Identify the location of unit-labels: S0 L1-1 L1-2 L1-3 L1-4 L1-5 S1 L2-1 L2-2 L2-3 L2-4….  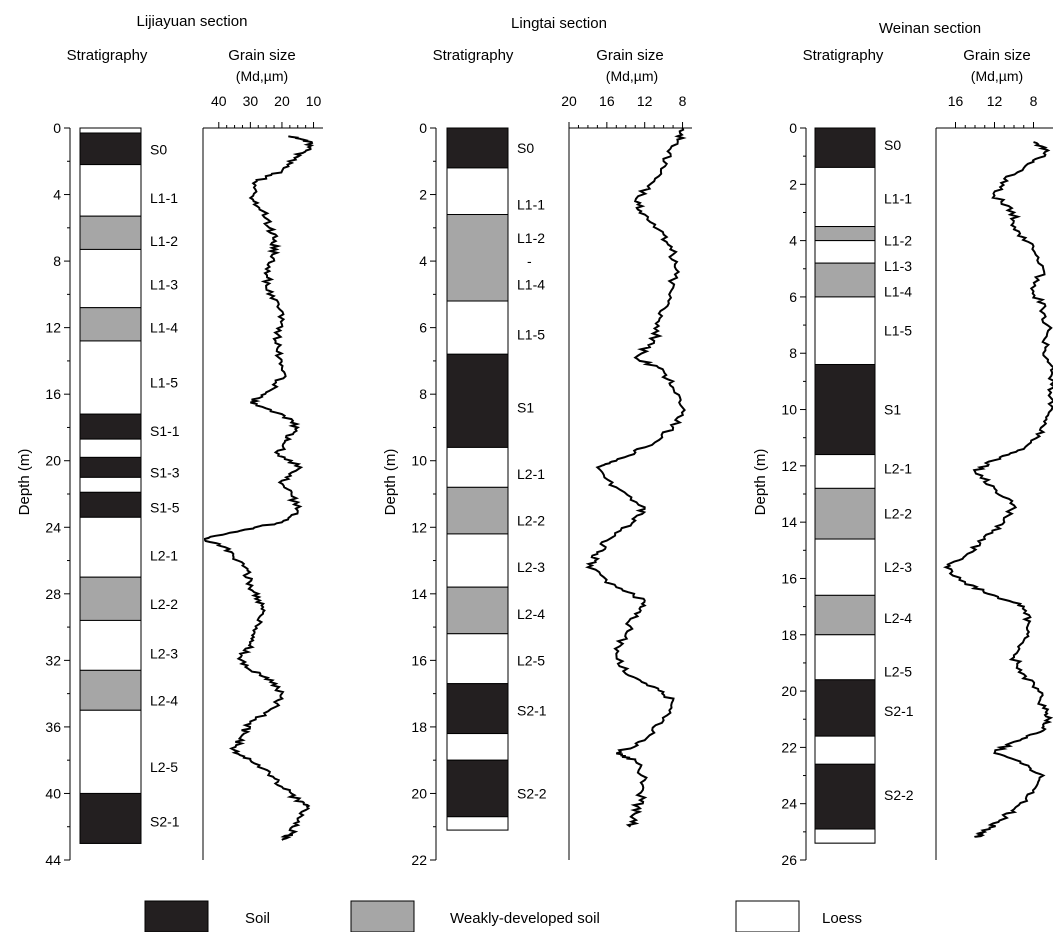
(899, 470).